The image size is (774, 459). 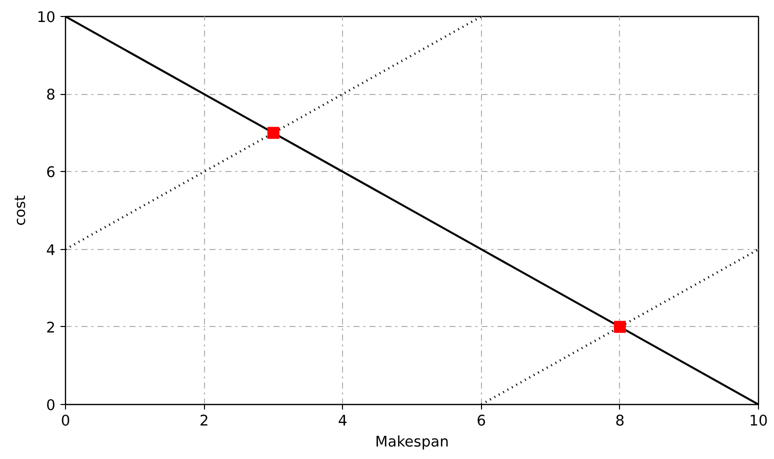 What do you see at coordinates (620, 421) in the screenshot?
I see `x-tick-label: 8` at bounding box center [620, 421].